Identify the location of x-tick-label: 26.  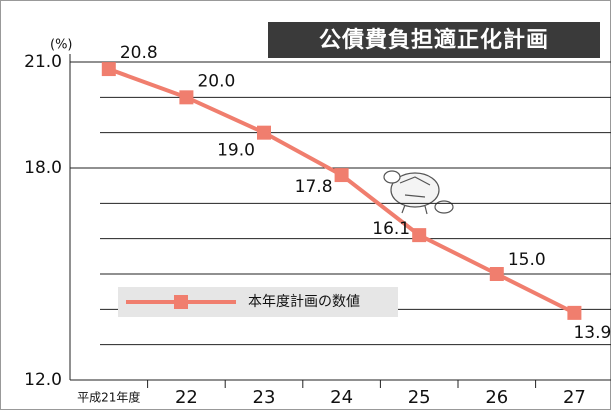
(496, 397).